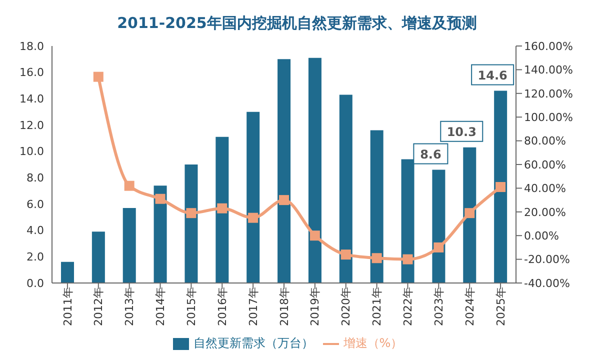  Describe the element at coordinates (284, 306) in the screenshot. I see `x-tick-label: 2018年` at that location.